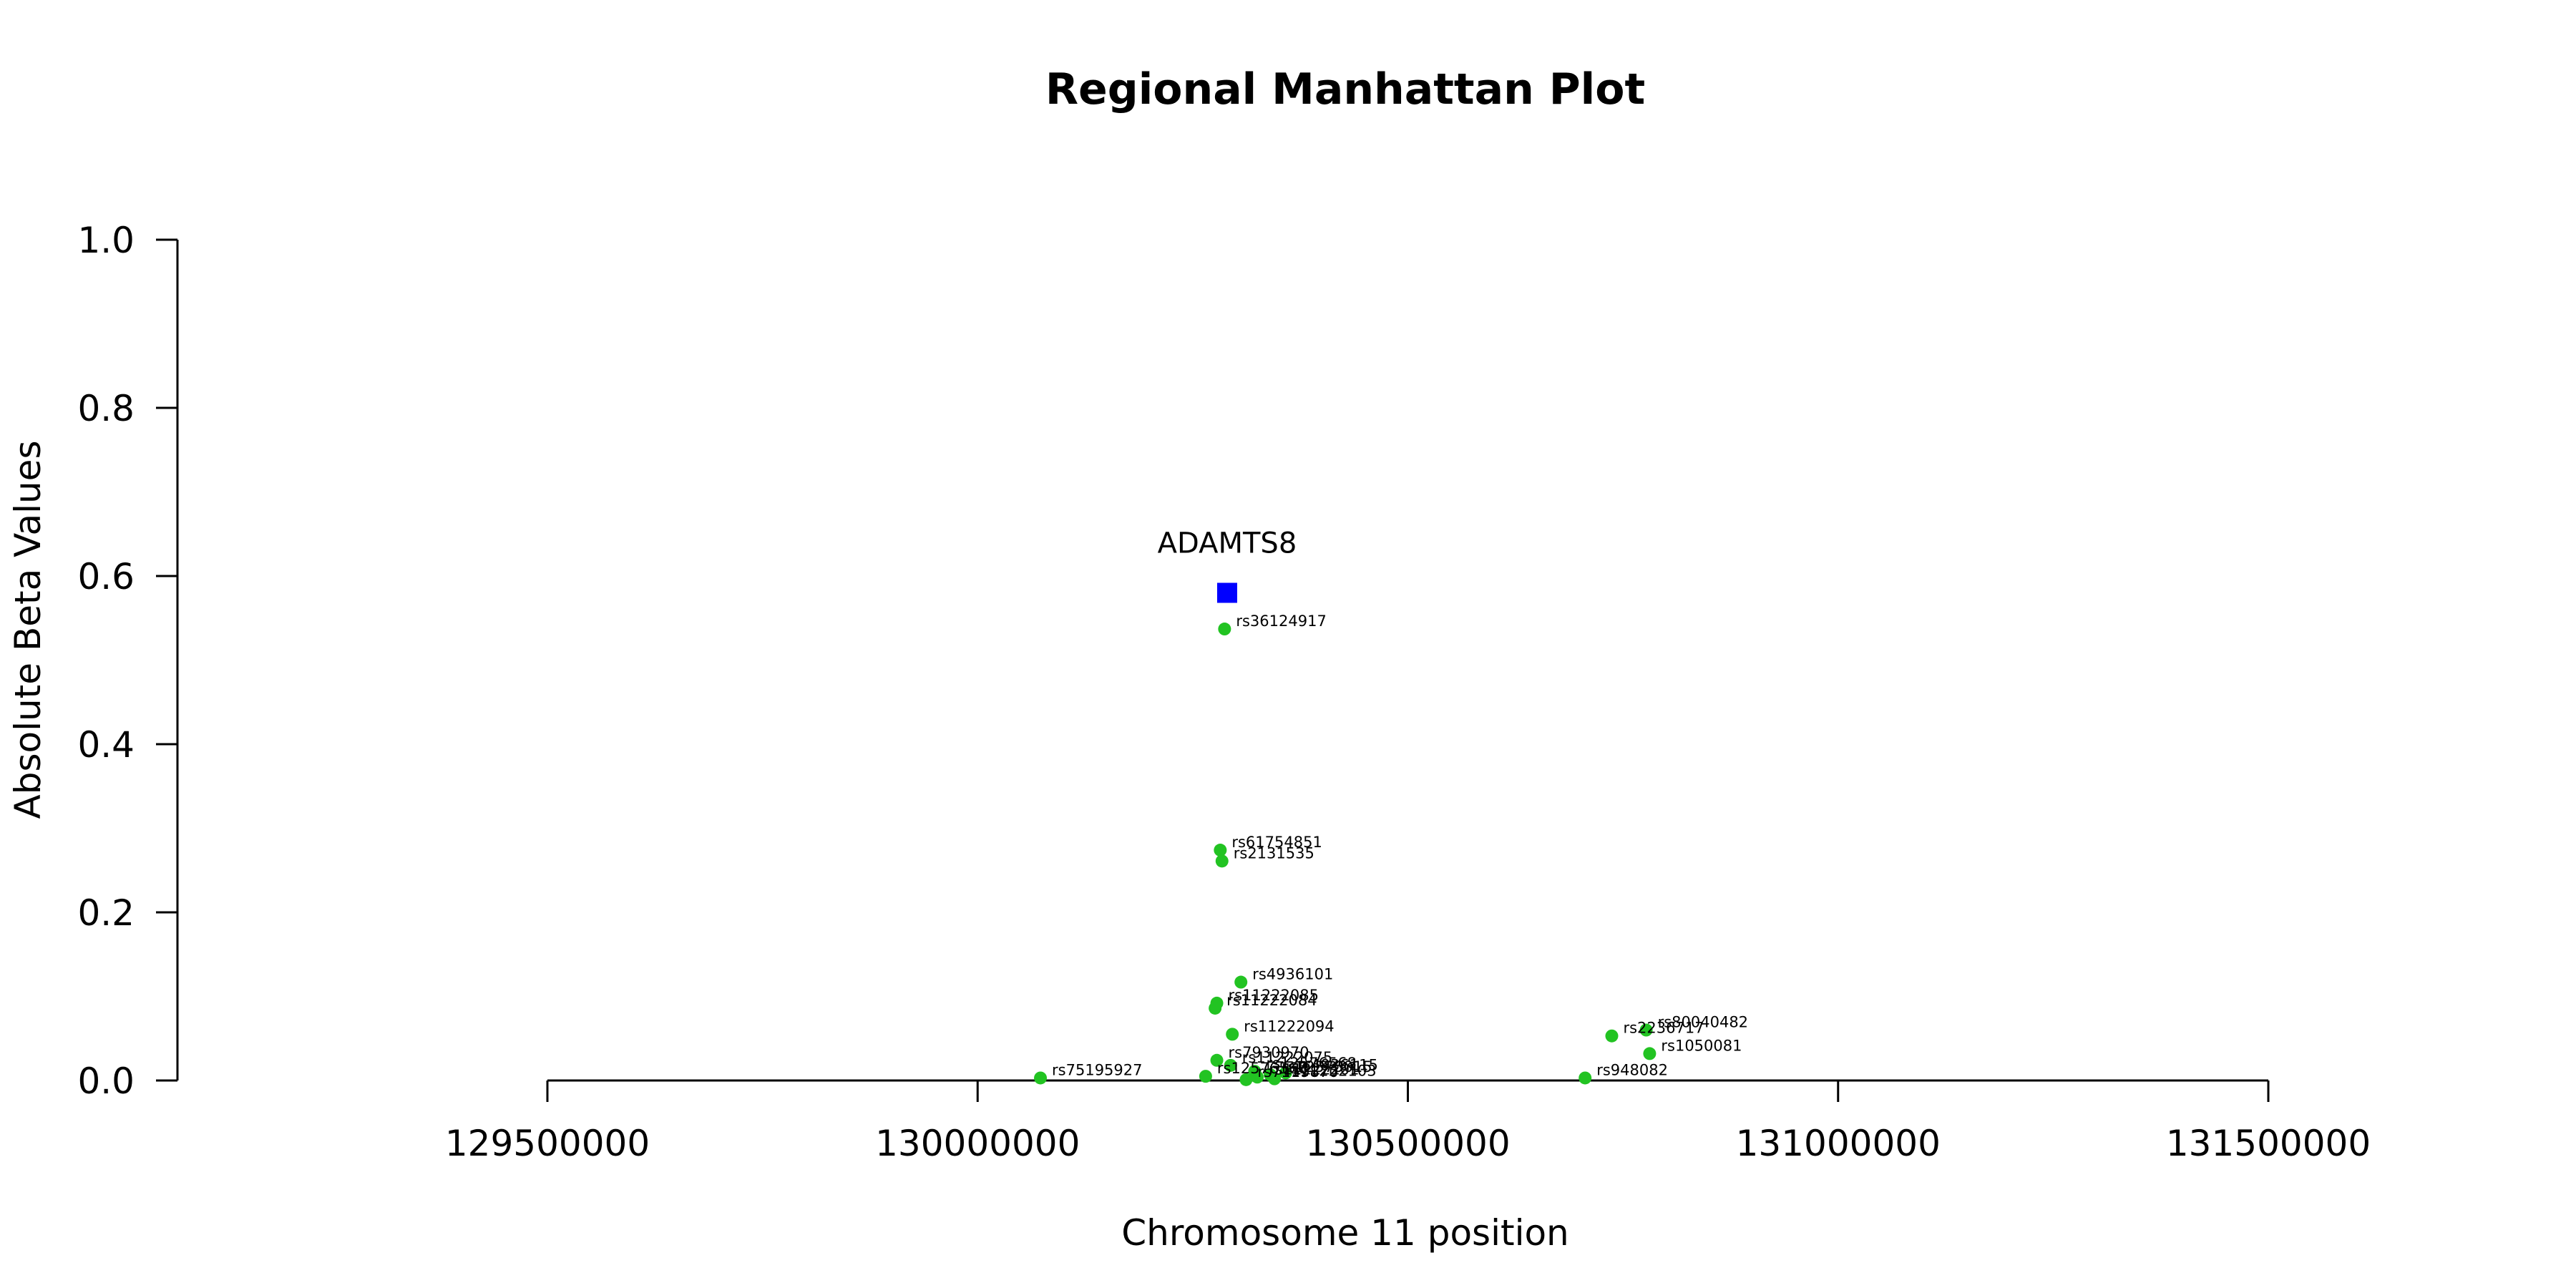 Image resolution: width=2576 pixels, height=1288 pixels. I want to click on snp-label: rs12576560, so click(1262, 1068).